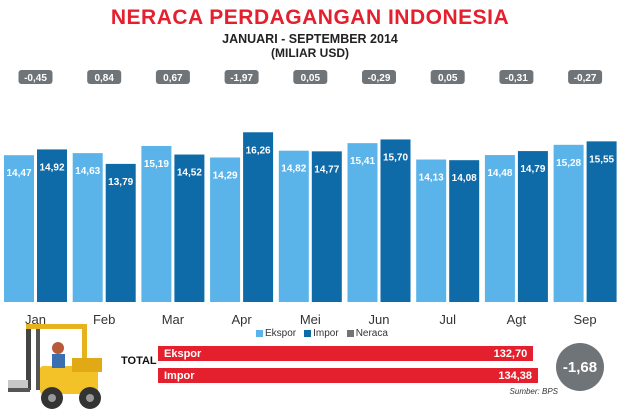  What do you see at coordinates (310, 319) in the screenshot?
I see `x-tick-mei: Mei` at bounding box center [310, 319].